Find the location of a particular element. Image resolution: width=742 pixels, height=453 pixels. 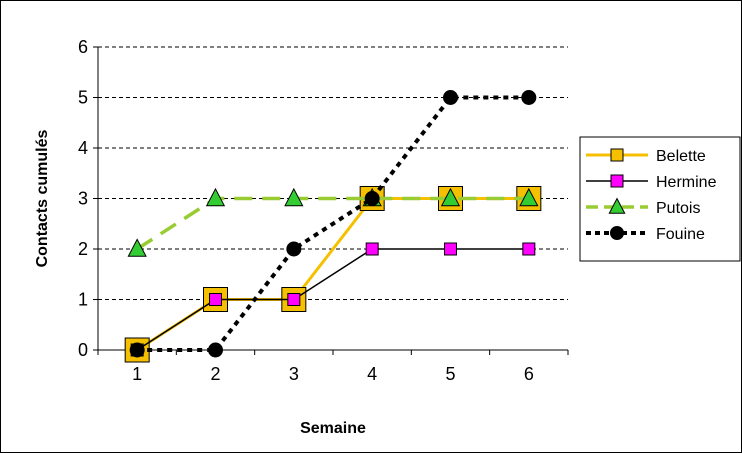

y-tick-label: 5 is located at coordinates (83, 98).